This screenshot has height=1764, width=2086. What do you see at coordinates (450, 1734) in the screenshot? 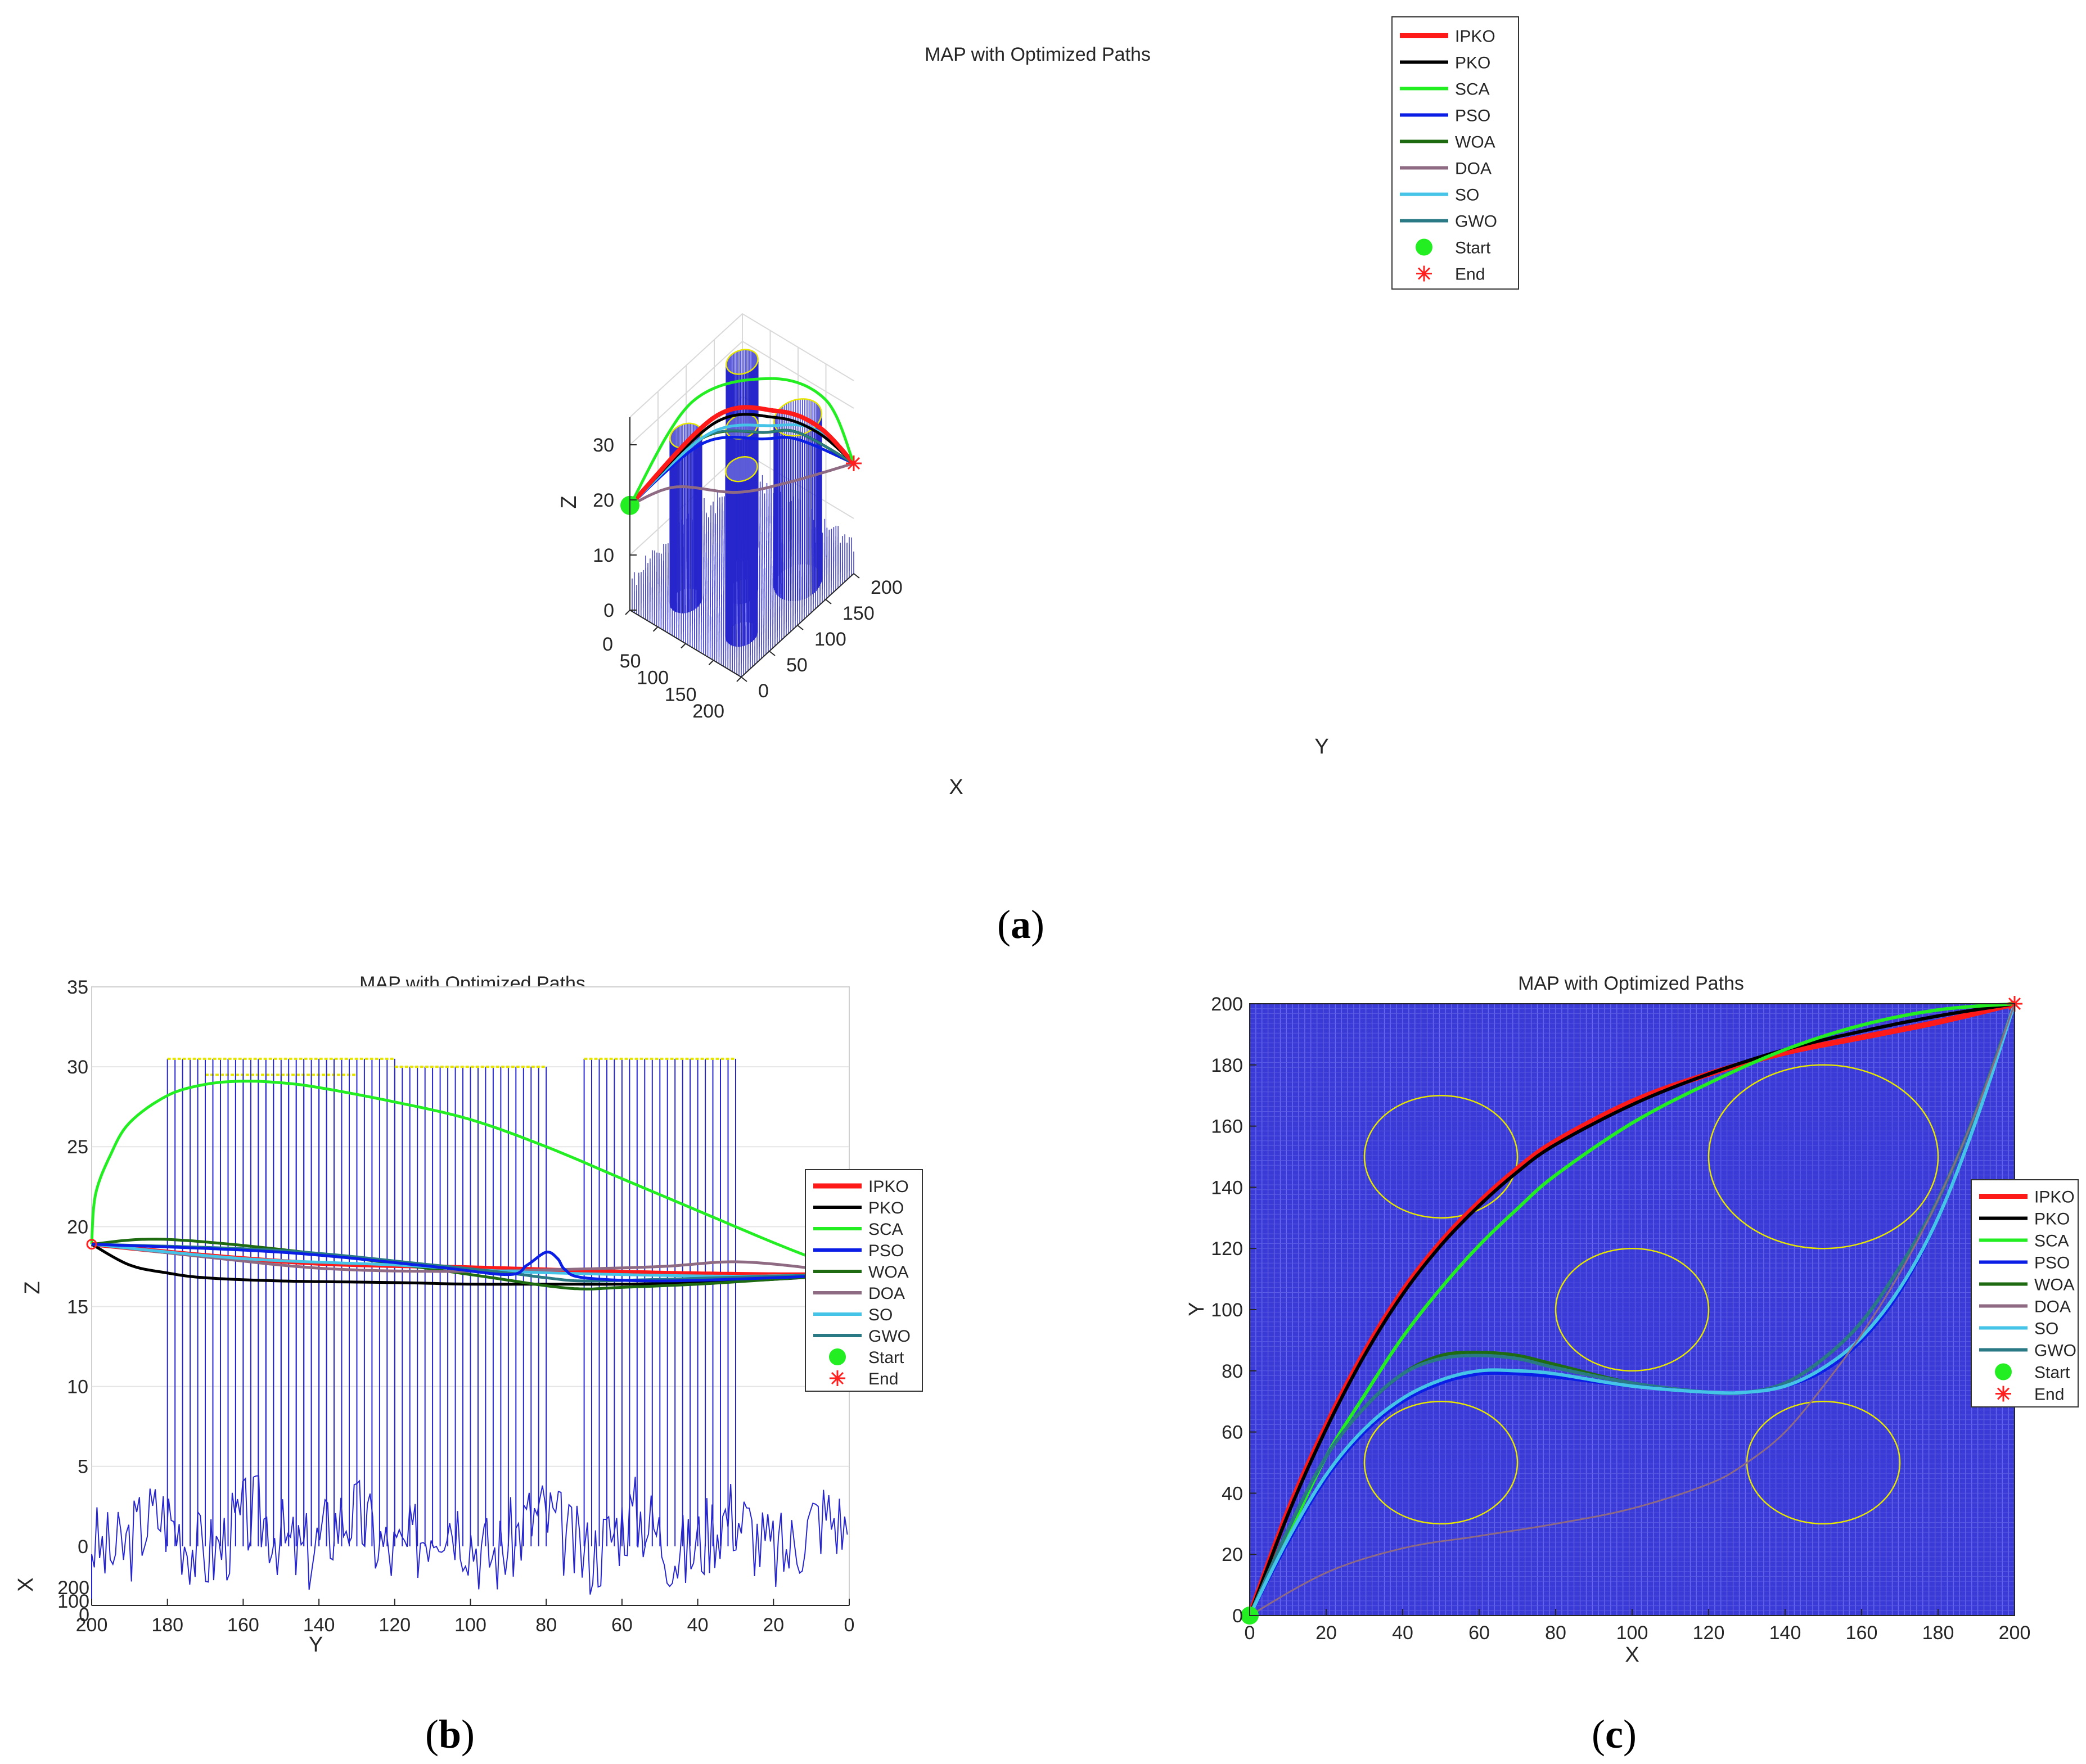
I see `caption-b: (b)` at bounding box center [450, 1734].